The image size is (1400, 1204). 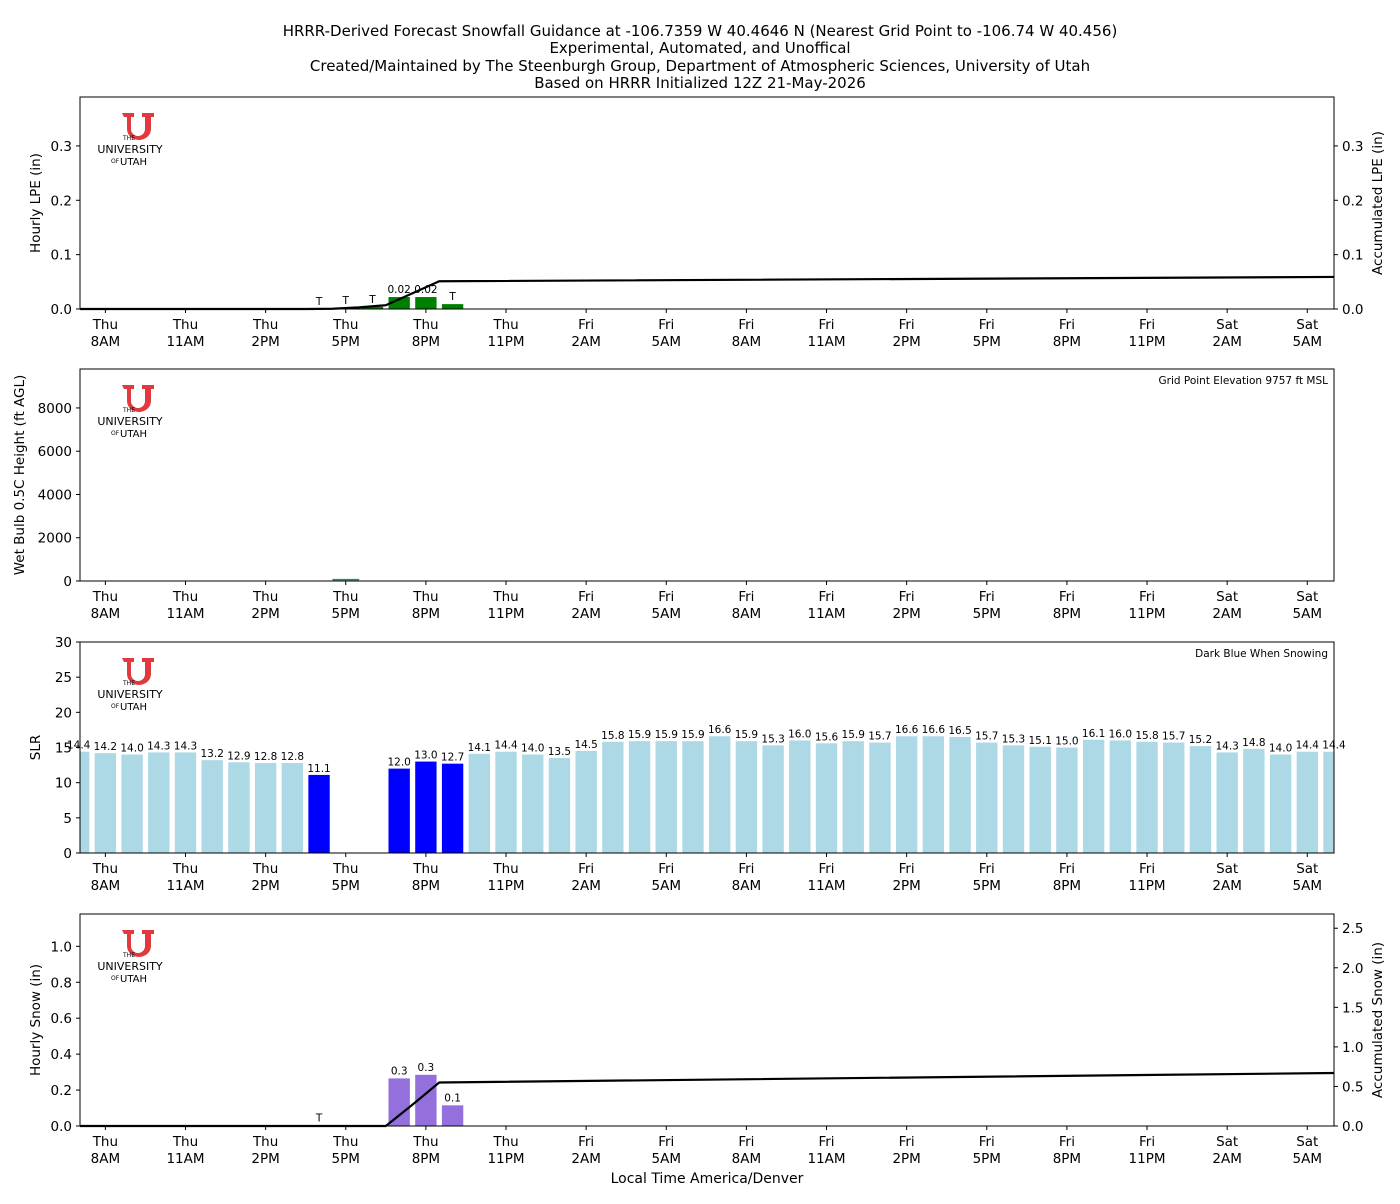 I want to click on slr-bar-value-label: 13.0, so click(x=425, y=756).